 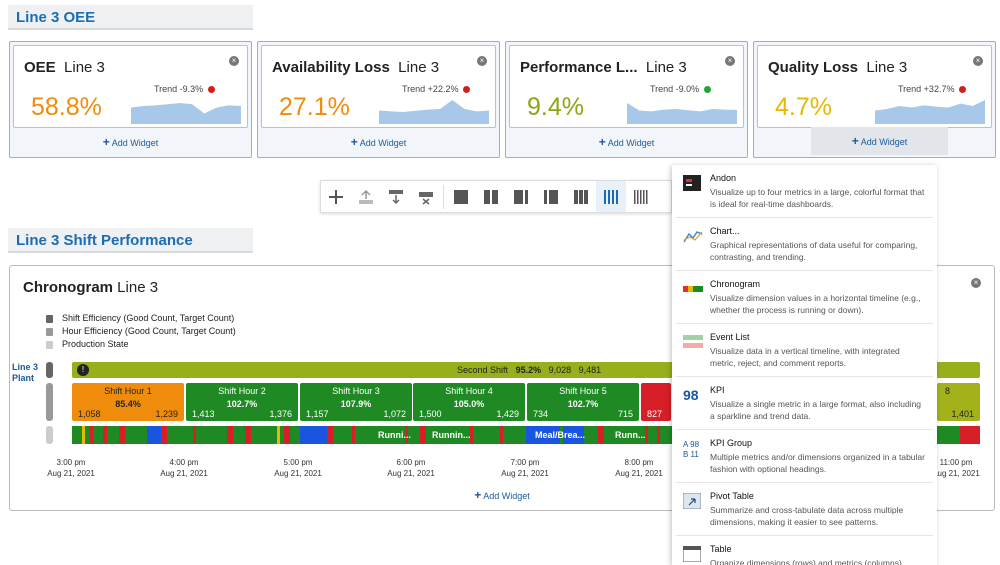 What do you see at coordinates (426, 196) in the screenshot?
I see `delete-row-icon` at bounding box center [426, 196].